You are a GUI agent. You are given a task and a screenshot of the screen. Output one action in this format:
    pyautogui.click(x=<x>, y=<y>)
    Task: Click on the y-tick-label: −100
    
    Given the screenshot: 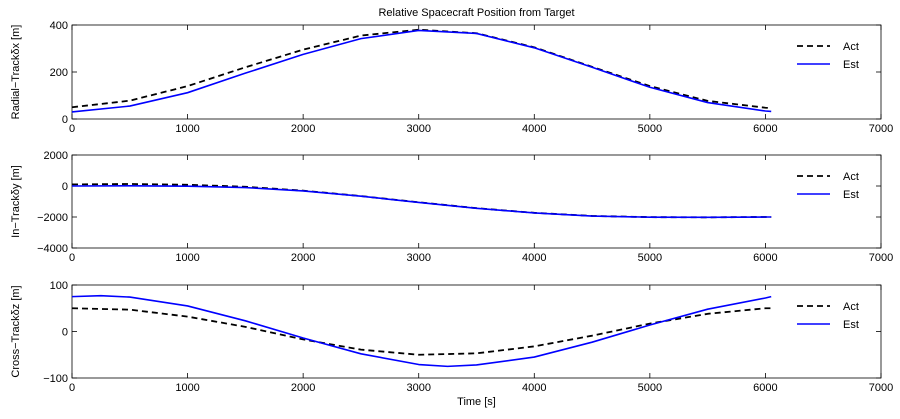 What is the action you would take?
    pyautogui.click(x=55, y=379)
    